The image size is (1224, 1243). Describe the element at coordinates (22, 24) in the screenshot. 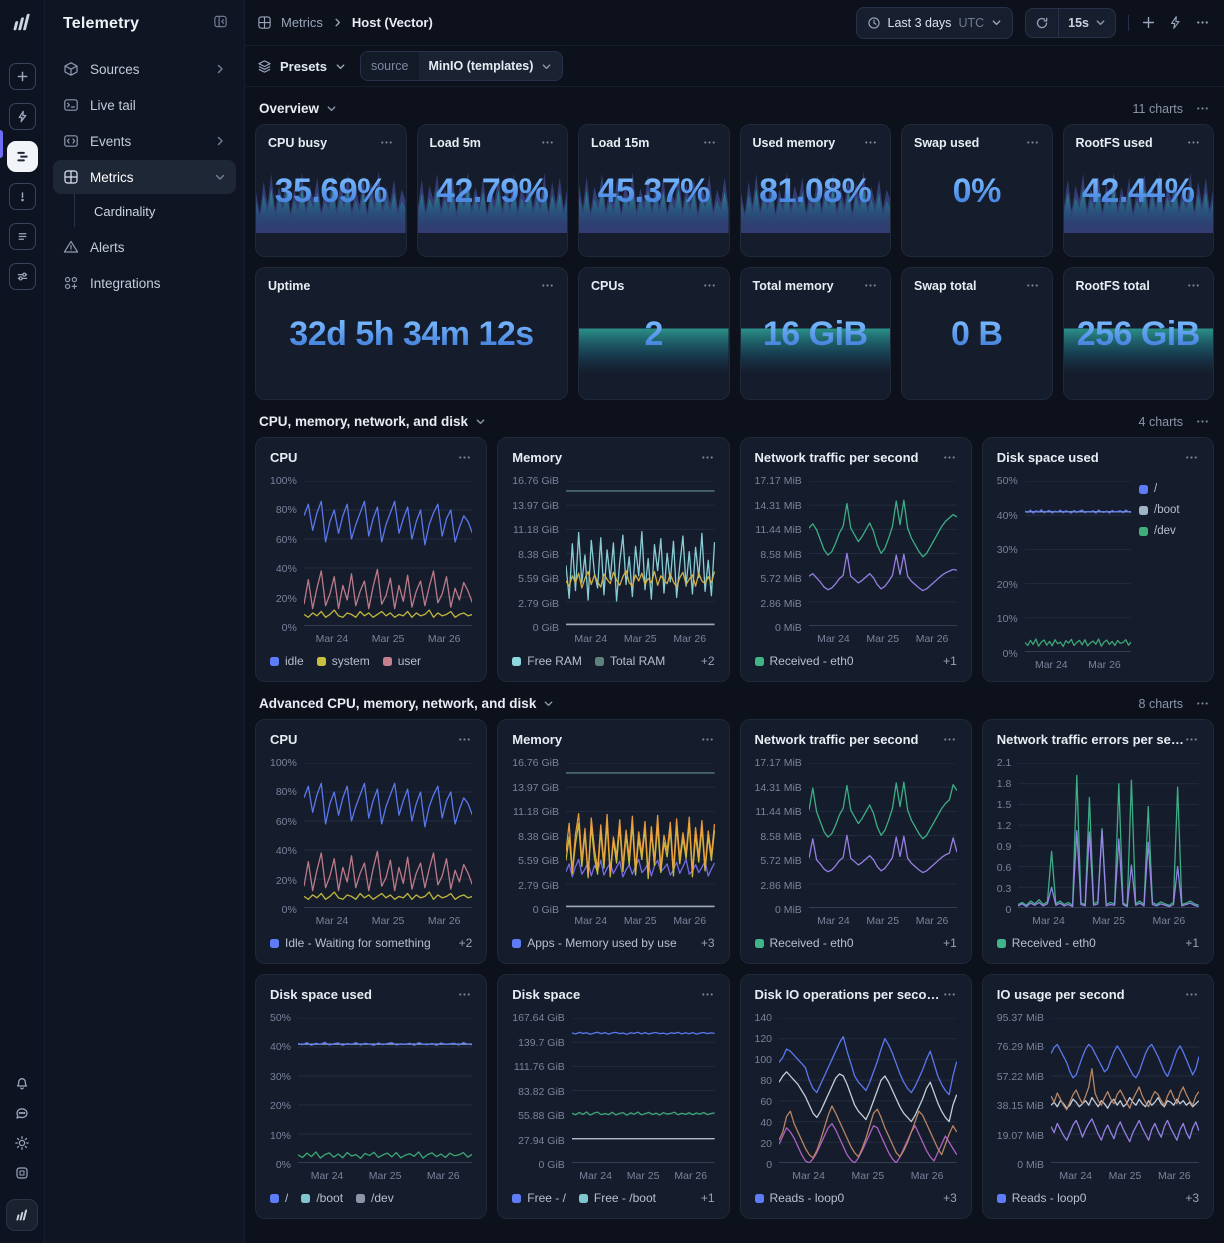

I see `app-logo-icon` at that location.